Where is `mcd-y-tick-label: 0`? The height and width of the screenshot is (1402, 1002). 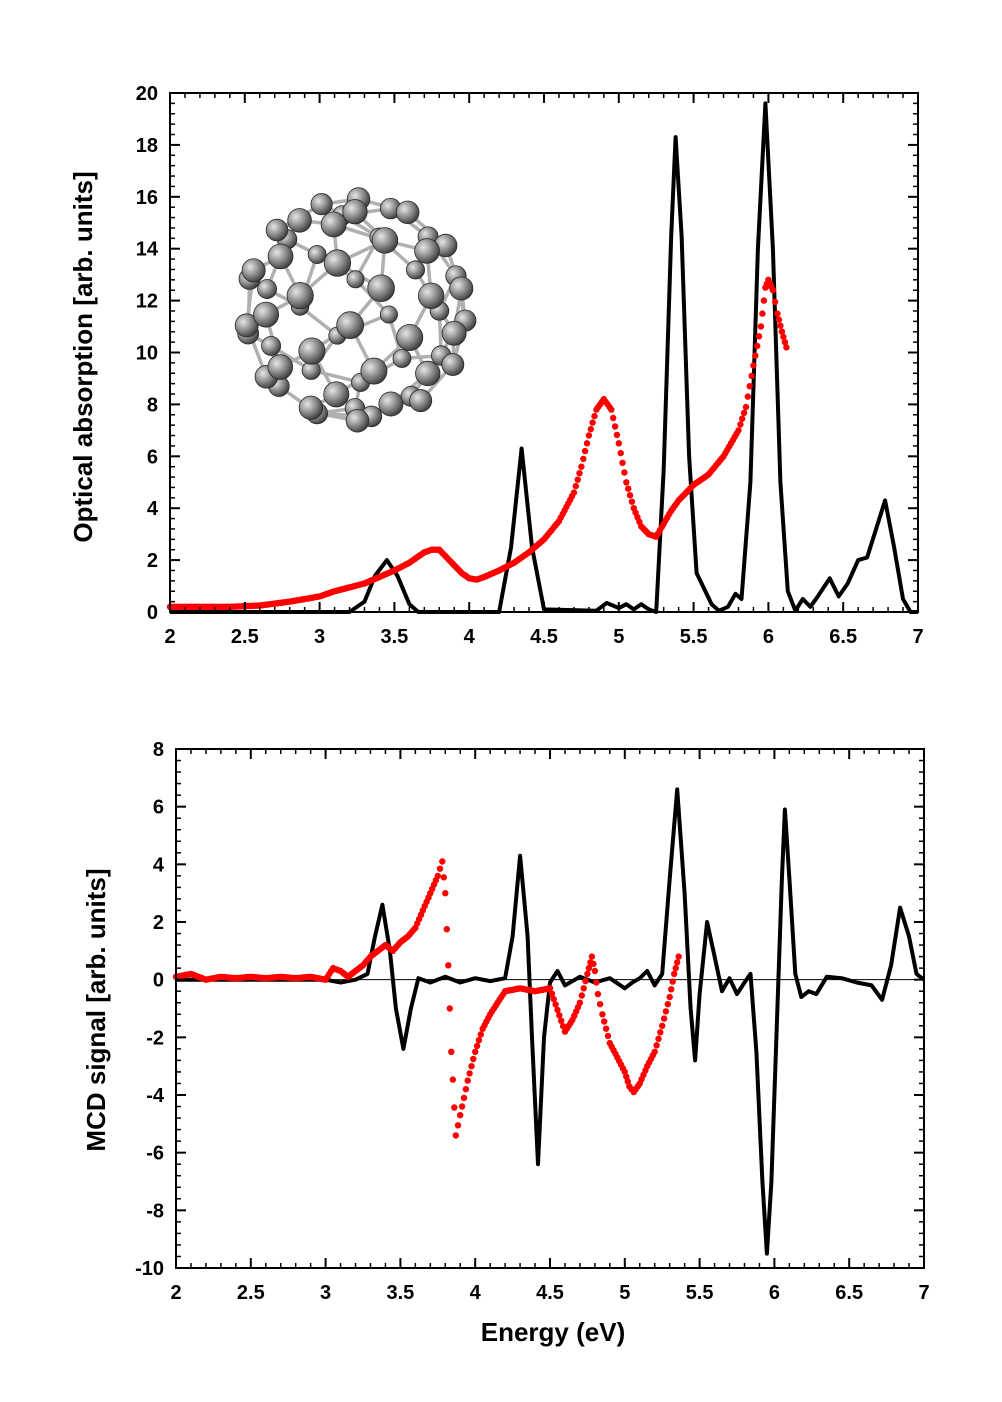 mcd-y-tick-label: 0 is located at coordinates (158, 981).